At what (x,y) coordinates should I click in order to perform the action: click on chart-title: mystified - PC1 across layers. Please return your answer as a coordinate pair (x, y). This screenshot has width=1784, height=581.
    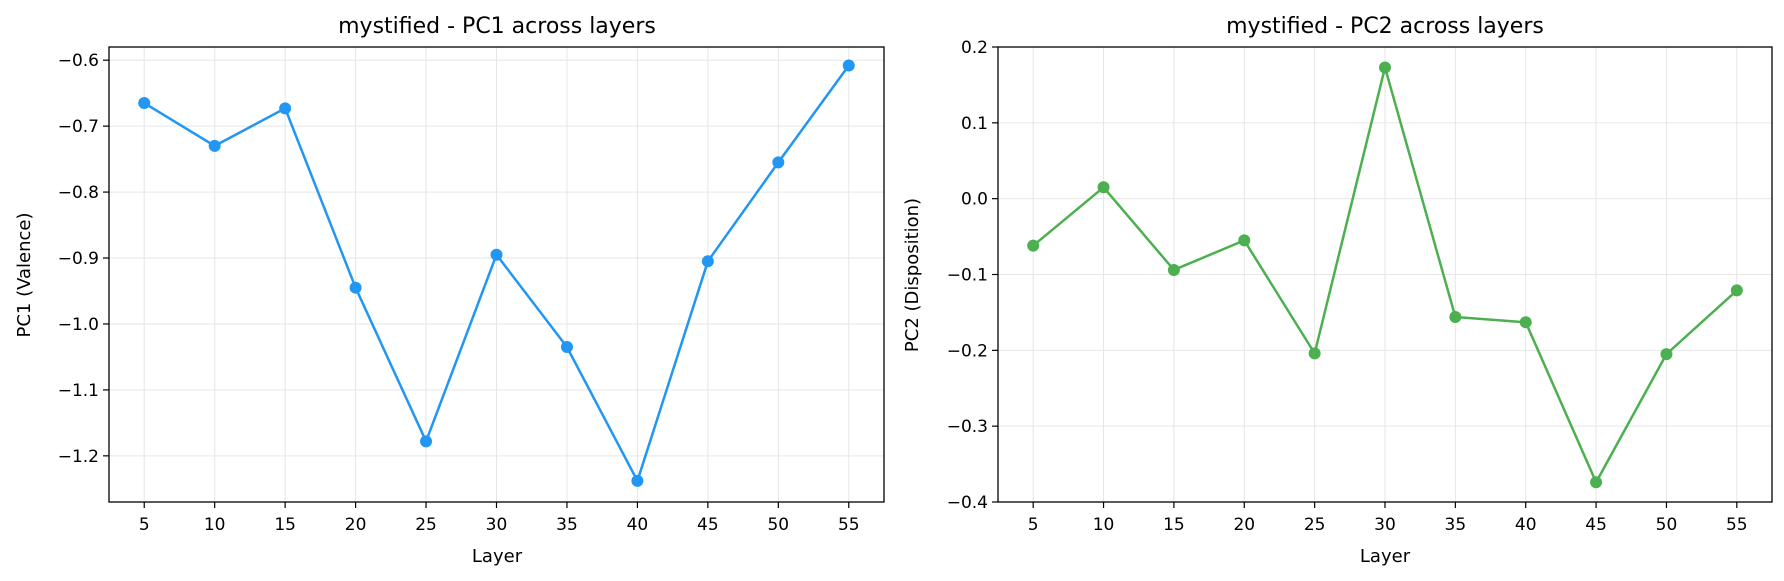
    Looking at the image, I should click on (497, 26).